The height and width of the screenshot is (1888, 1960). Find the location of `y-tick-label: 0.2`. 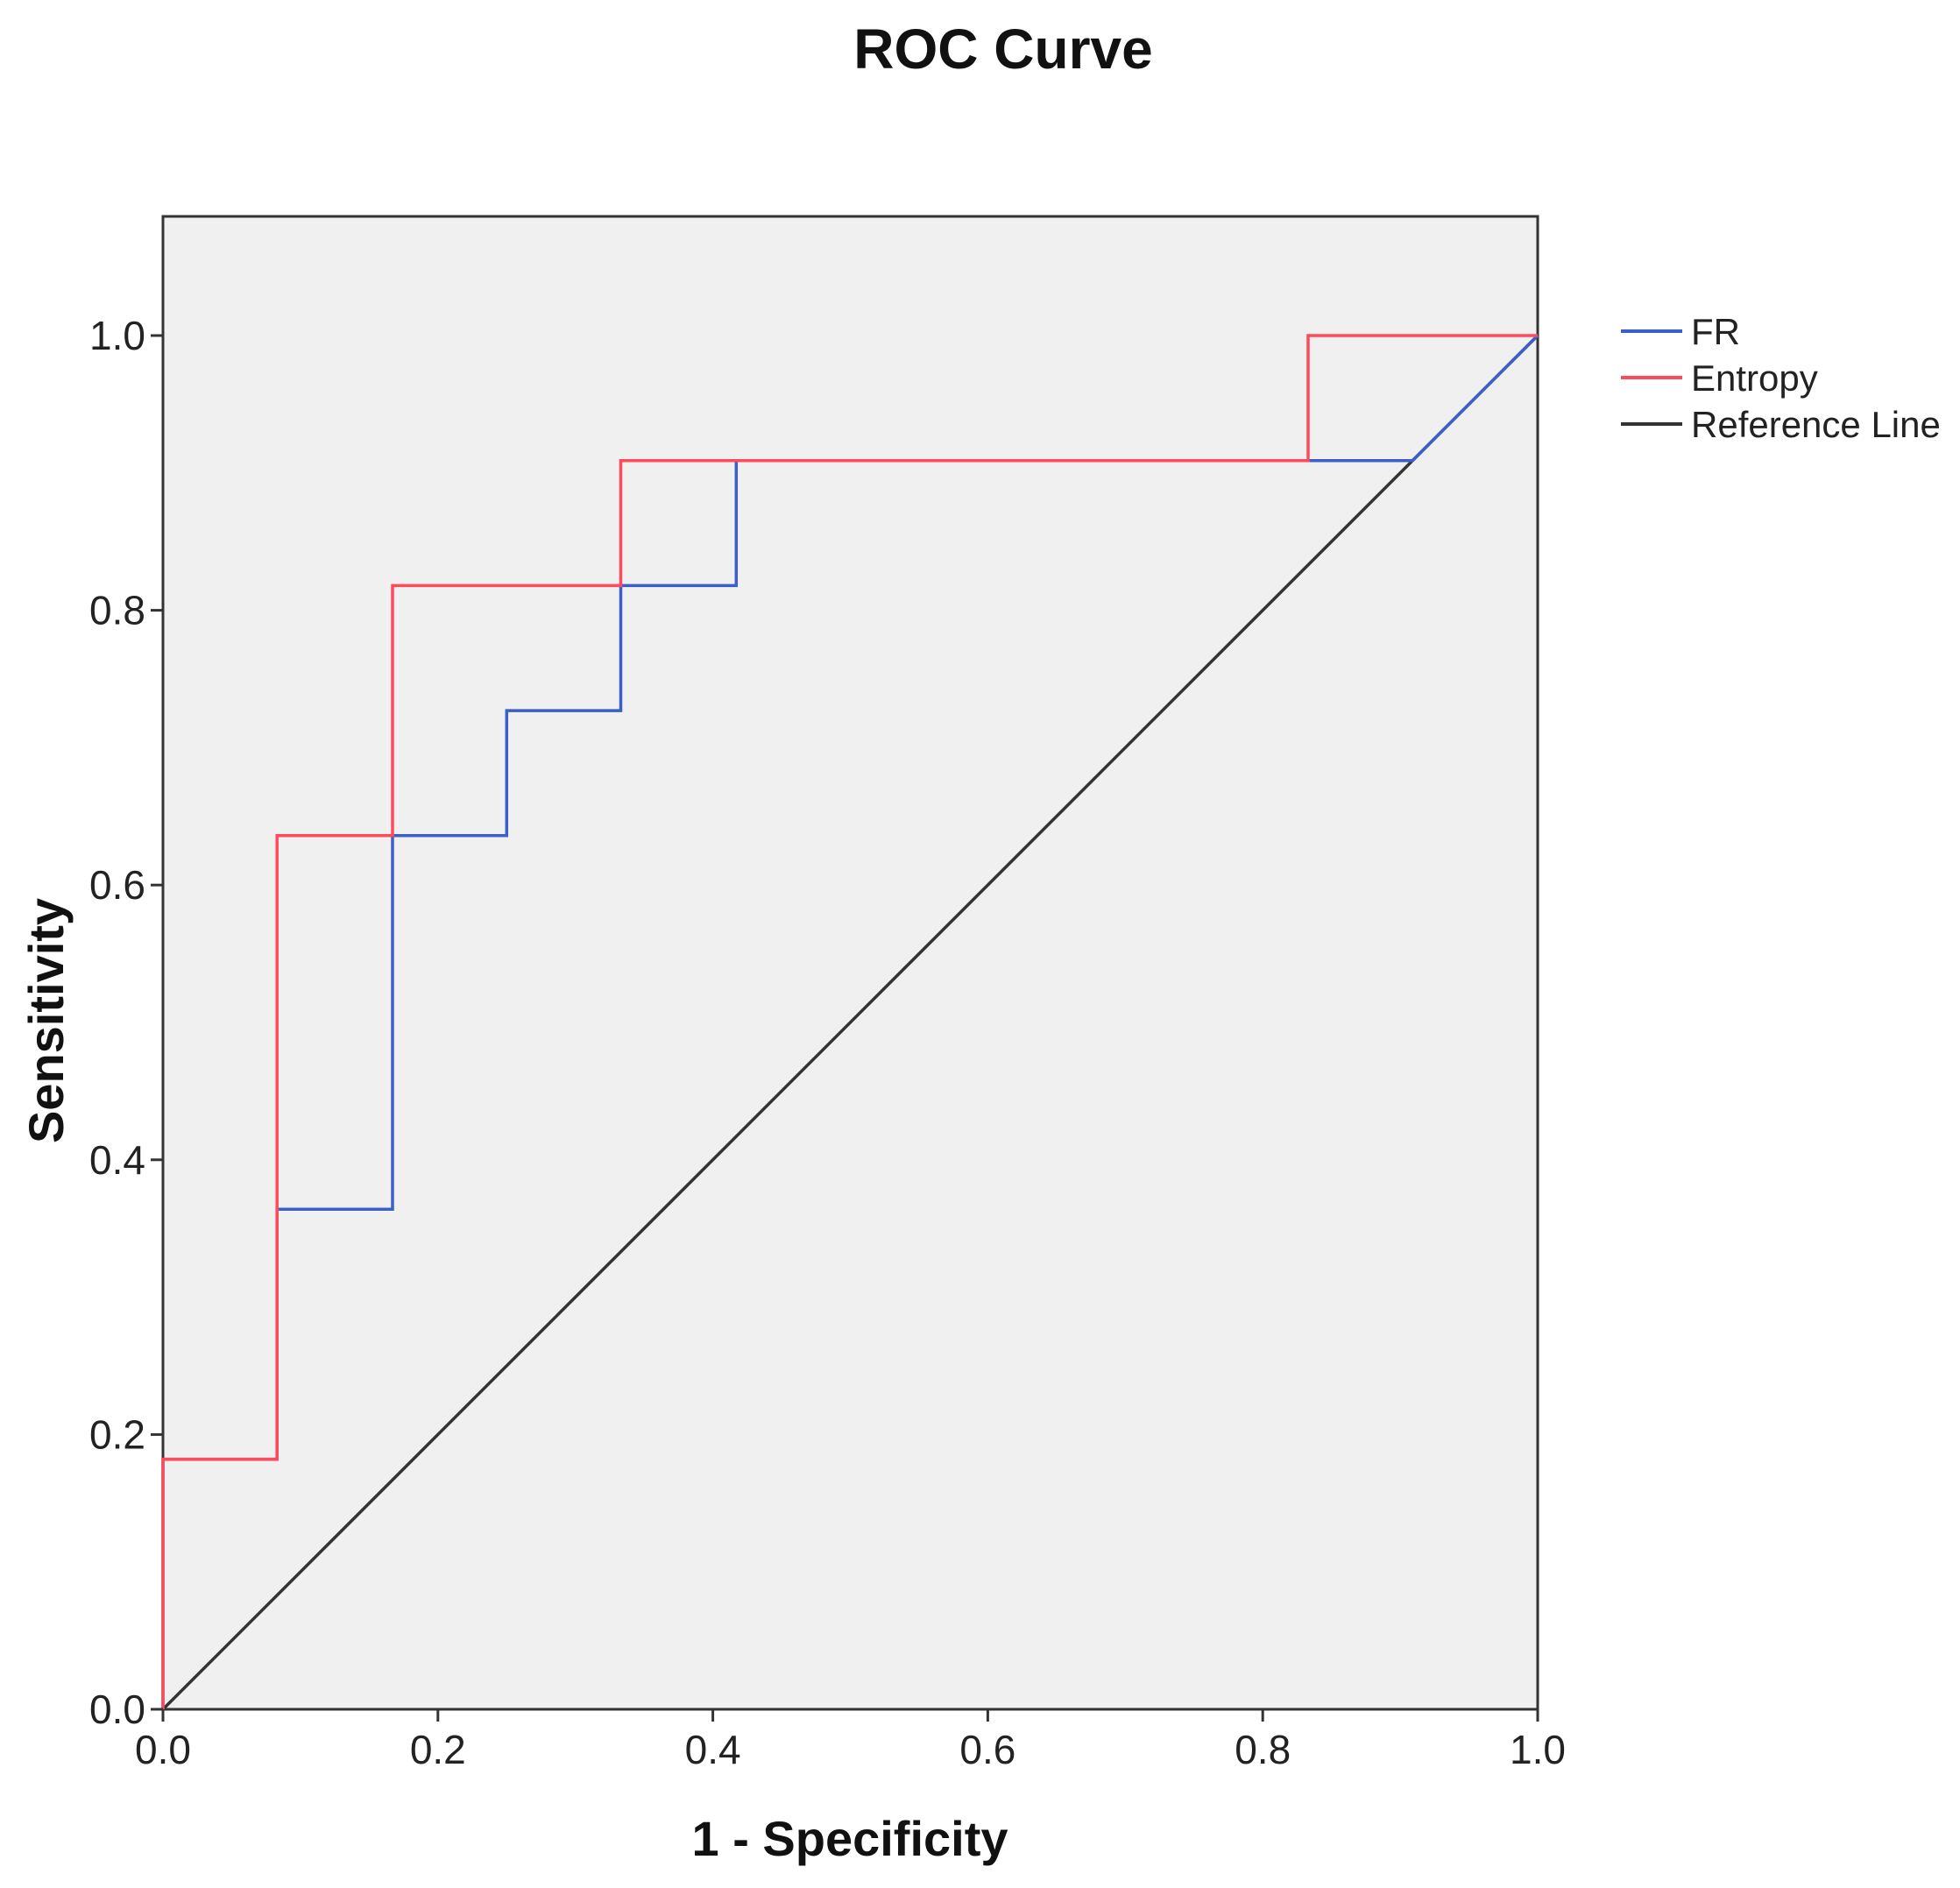

y-tick-label: 0.2 is located at coordinates (117, 1434).